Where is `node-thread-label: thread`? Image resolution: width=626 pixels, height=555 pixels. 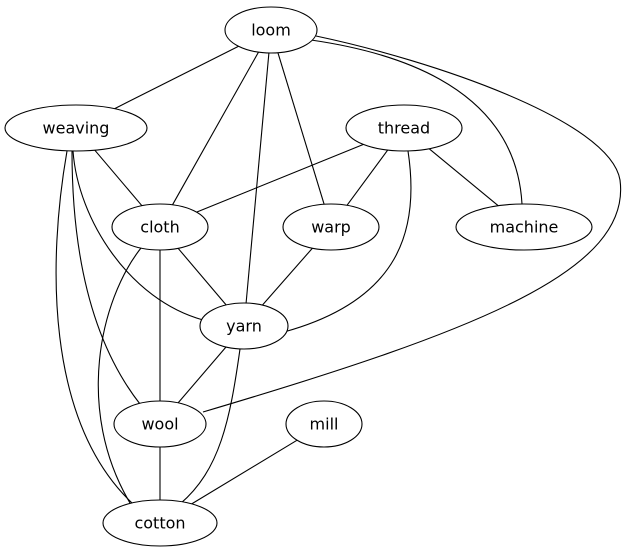
node-thread-label: thread is located at coordinates (404, 128).